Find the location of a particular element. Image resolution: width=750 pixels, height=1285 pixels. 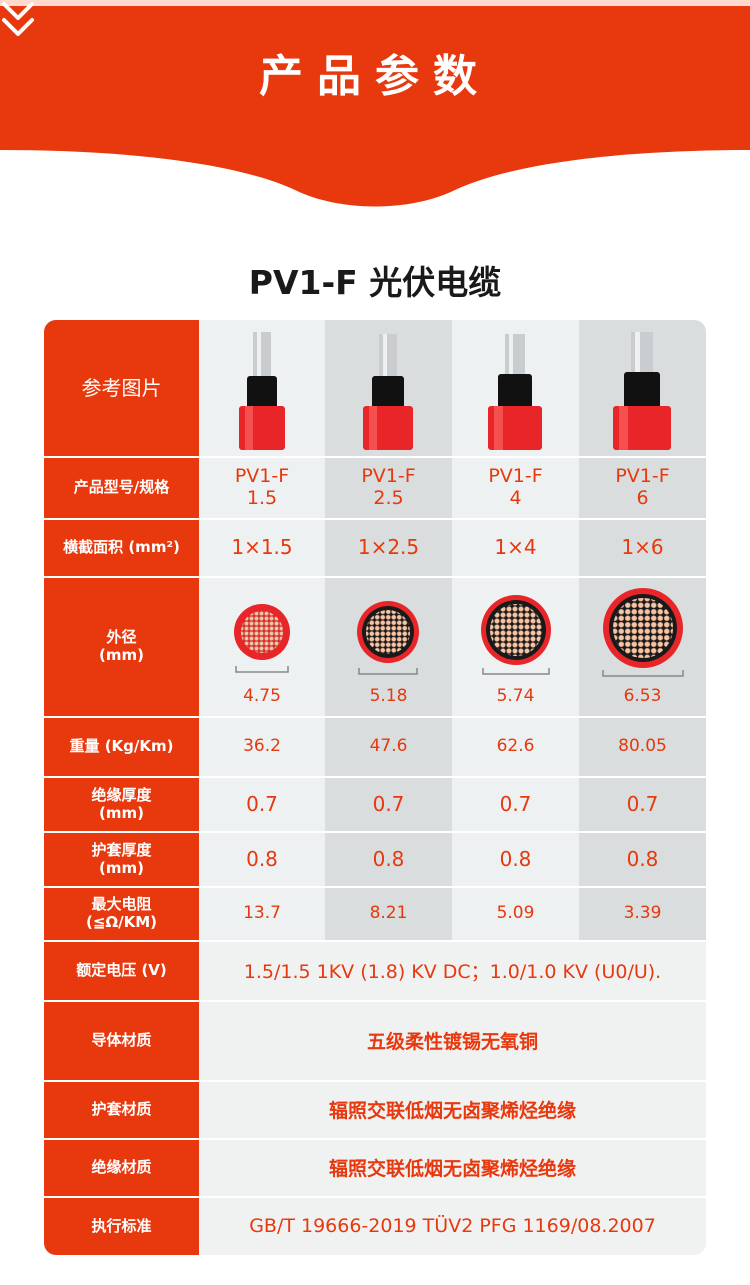

weight-cell: 36.2 is located at coordinates (262, 746).